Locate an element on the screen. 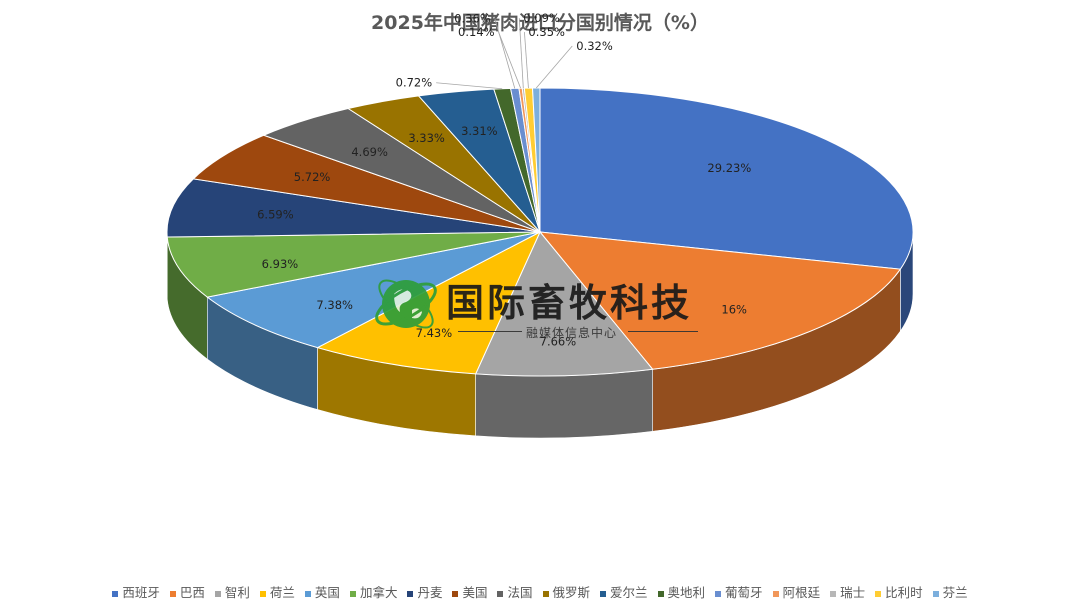  legend-item: 丹麦 is located at coordinates (424, 591).